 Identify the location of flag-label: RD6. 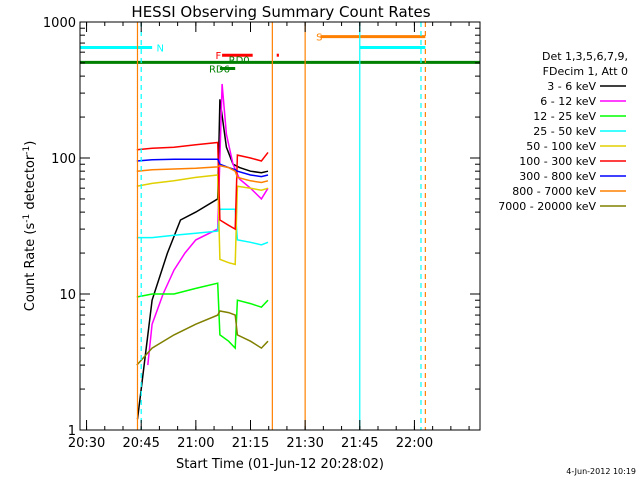
(219, 70).